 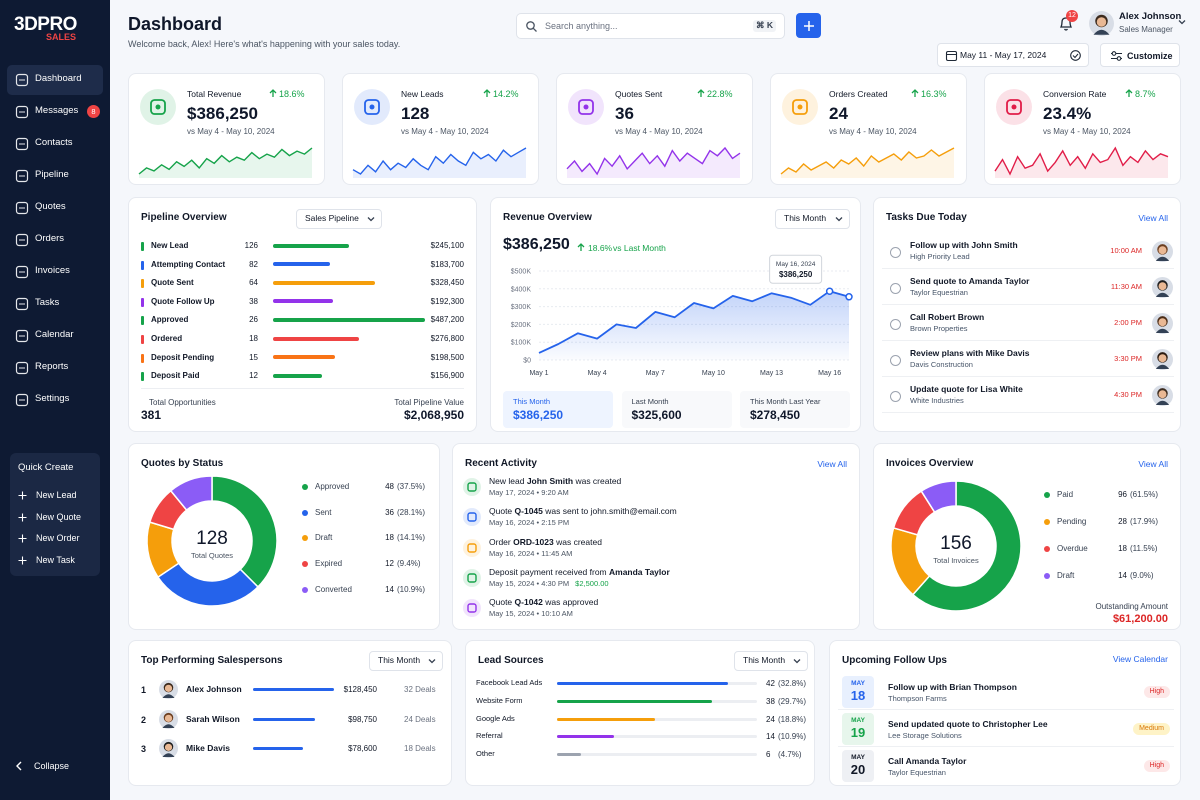 What do you see at coordinates (55, 518) in the screenshot?
I see `quick-create-item: New Quote` at bounding box center [55, 518].